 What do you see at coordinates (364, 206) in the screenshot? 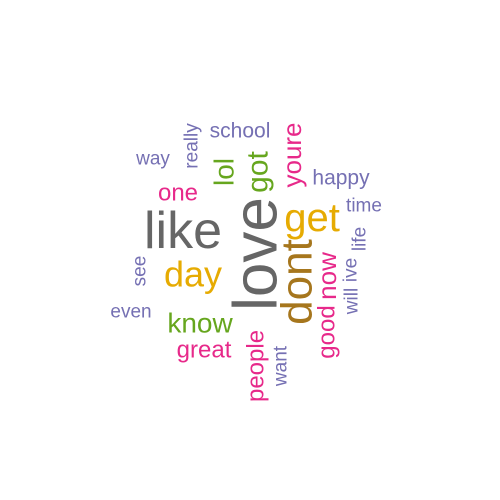
I see `word-time: time` at bounding box center [364, 206].